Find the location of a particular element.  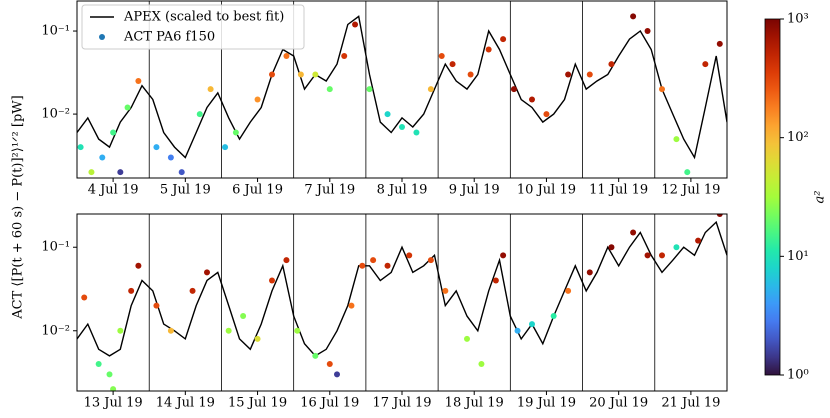

y-axis-label: ACT ⟨[P(t + 60 s) − P(t)]²⟩¹ᐟ² [pW] is located at coordinates (18, 207).